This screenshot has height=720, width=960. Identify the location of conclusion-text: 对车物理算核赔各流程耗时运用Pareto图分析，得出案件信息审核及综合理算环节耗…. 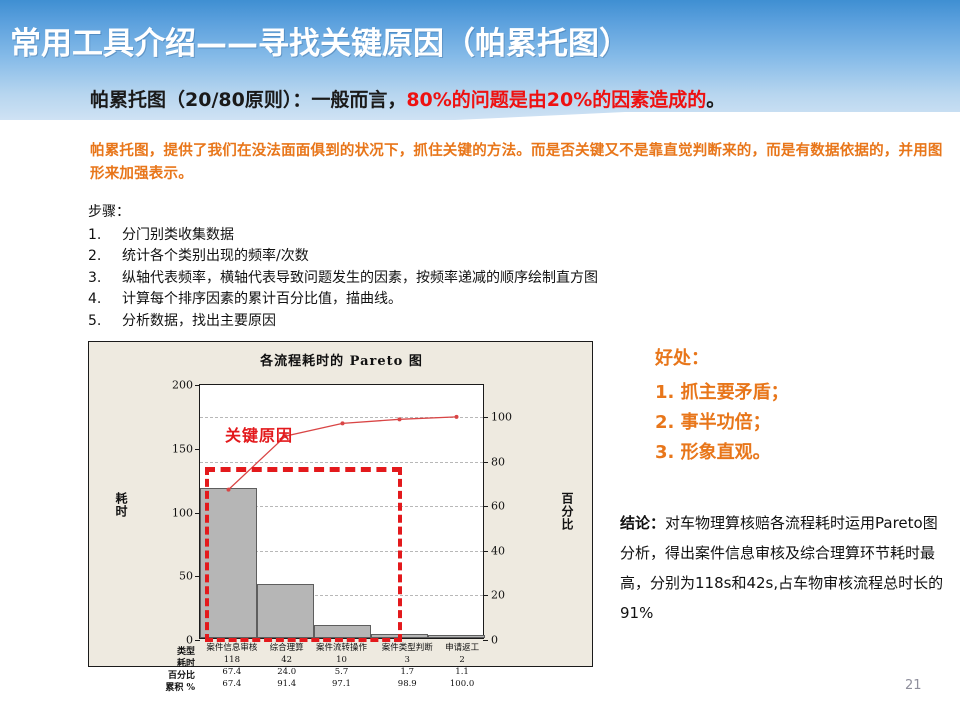
(782, 568).